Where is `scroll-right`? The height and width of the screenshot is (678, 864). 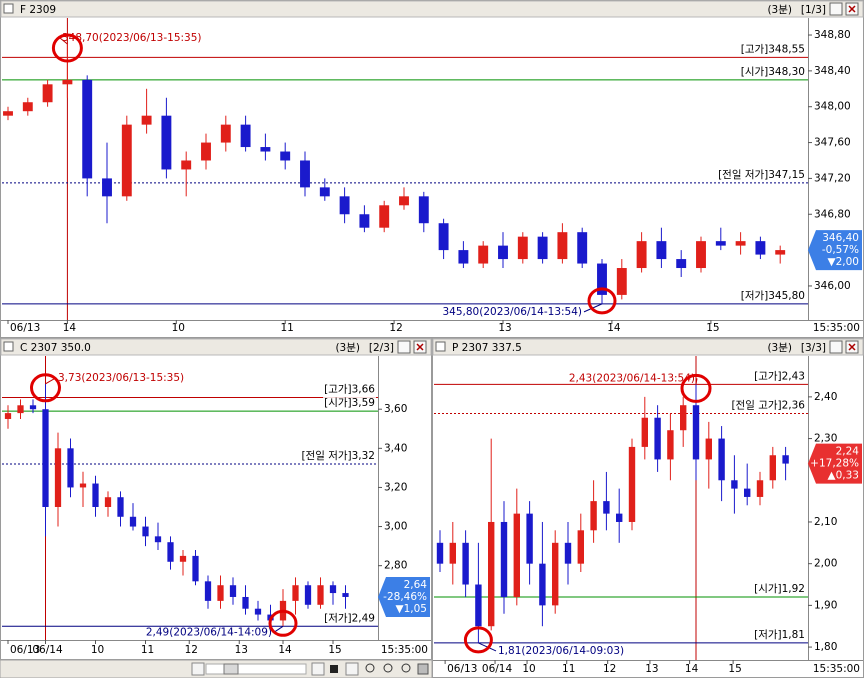
scroll-right is located at coordinates (318, 669).